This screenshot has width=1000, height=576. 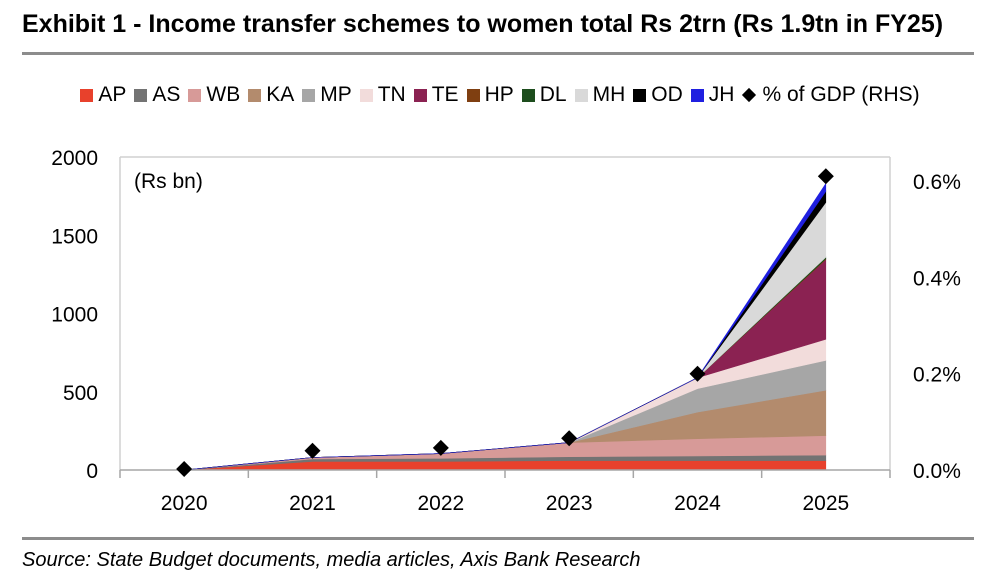 I want to click on legend-label: JH, so click(x=721, y=94).